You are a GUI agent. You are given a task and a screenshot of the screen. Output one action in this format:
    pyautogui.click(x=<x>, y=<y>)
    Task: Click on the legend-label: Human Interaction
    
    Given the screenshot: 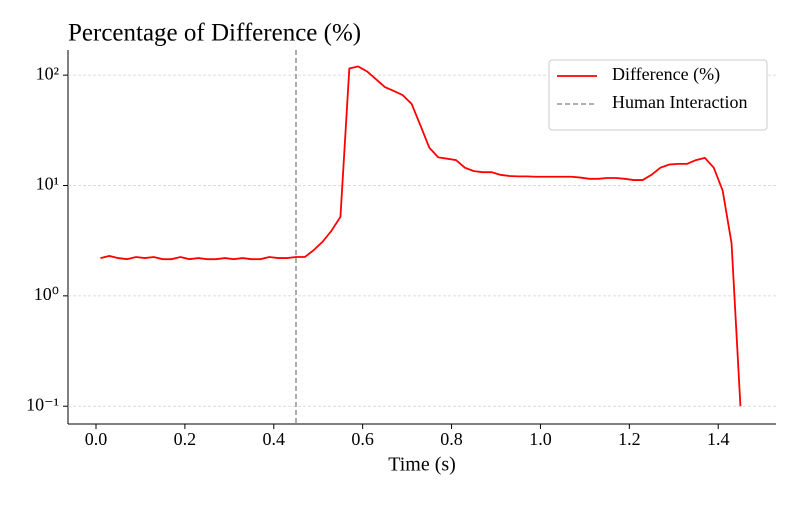 What is the action you would take?
    pyautogui.click(x=679, y=102)
    